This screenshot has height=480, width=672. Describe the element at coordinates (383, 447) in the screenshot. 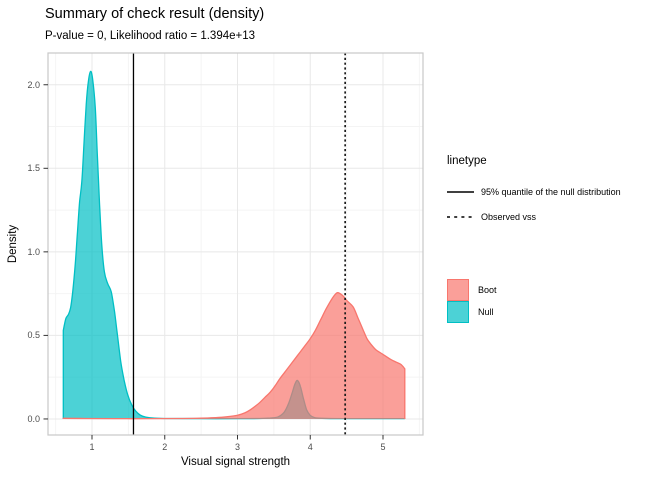

I see `x-tick-label: 5` at that location.